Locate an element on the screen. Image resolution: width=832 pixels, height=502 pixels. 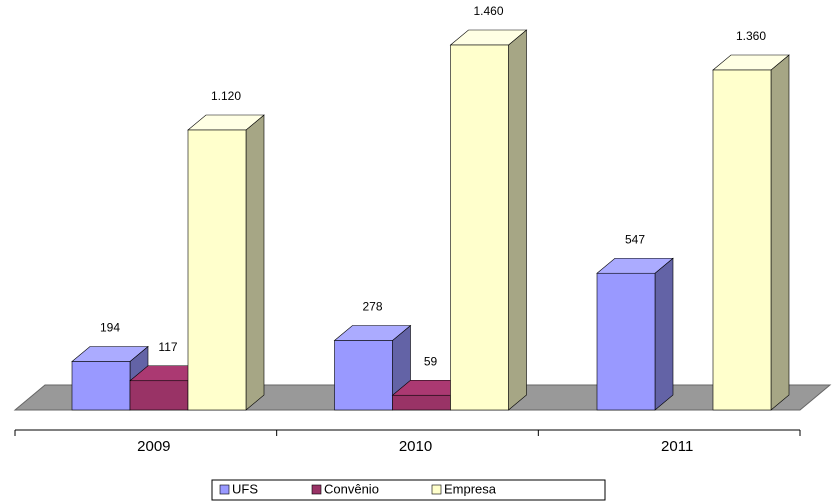
legend-label: Empresa is located at coordinates (470, 488).